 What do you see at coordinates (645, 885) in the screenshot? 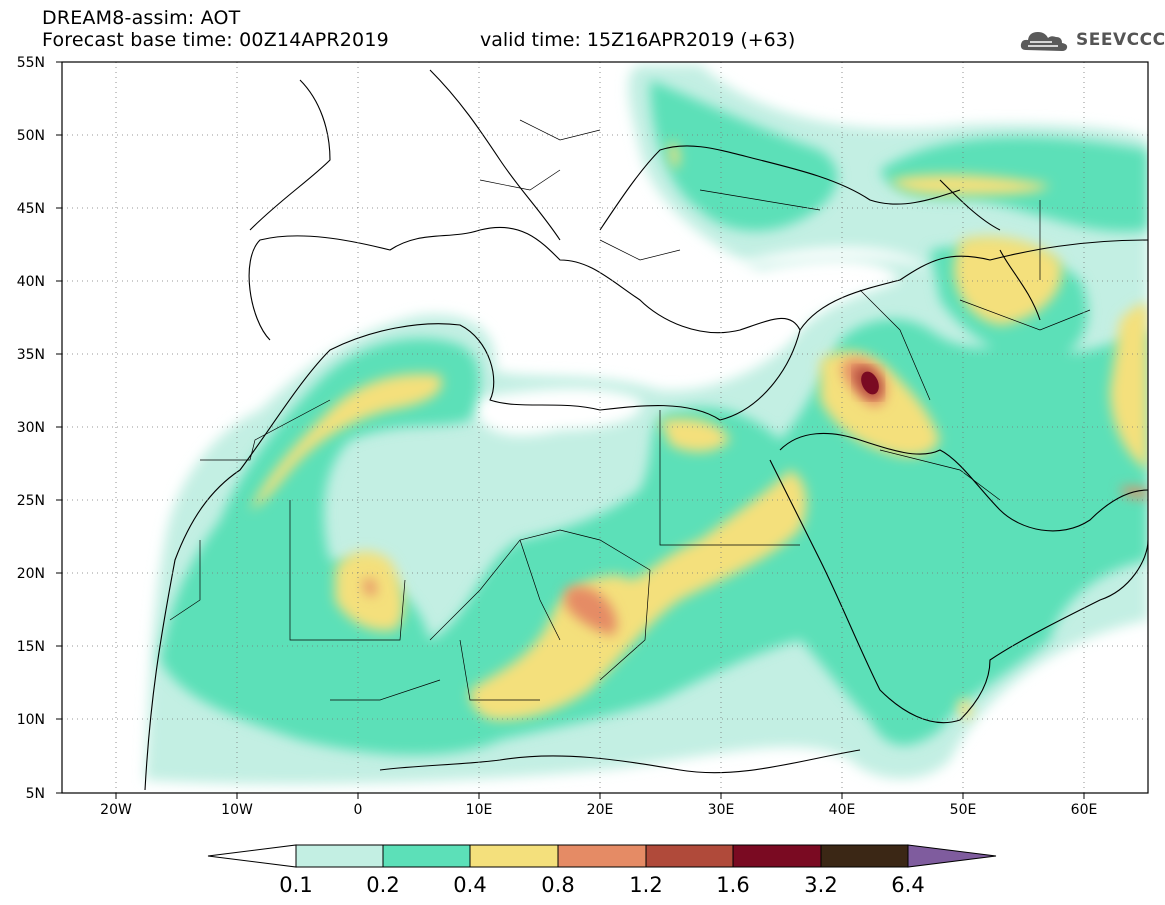
I see `colorbar-label: 1.2` at bounding box center [645, 885].